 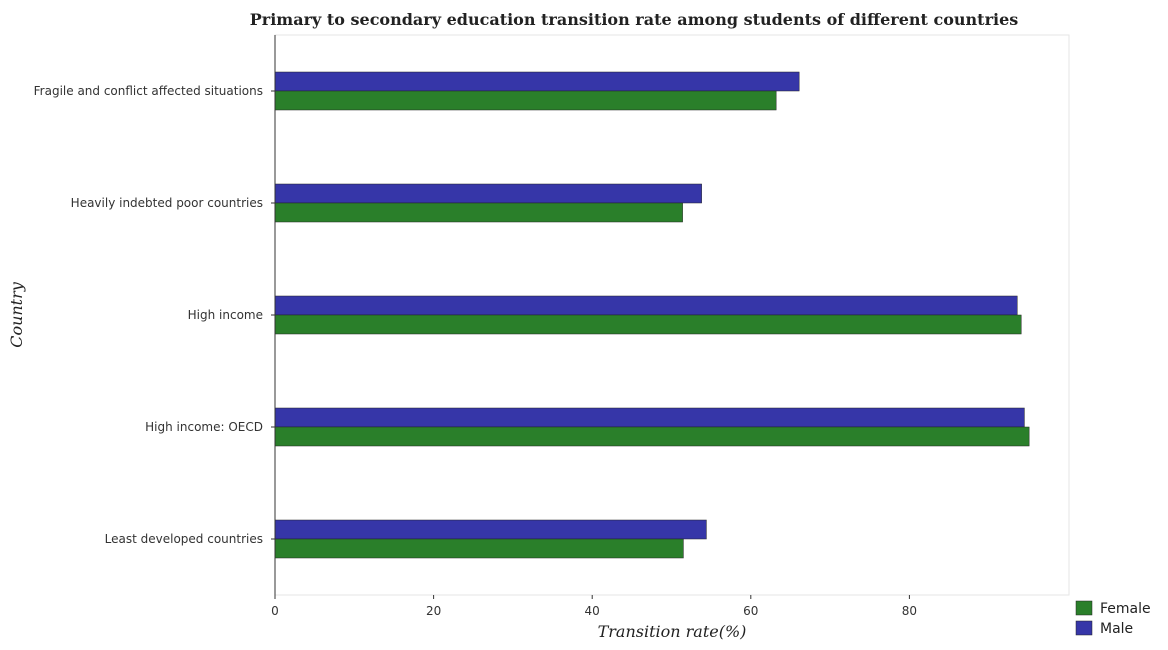 I want to click on legend-swatch-female, so click(x=1084, y=608).